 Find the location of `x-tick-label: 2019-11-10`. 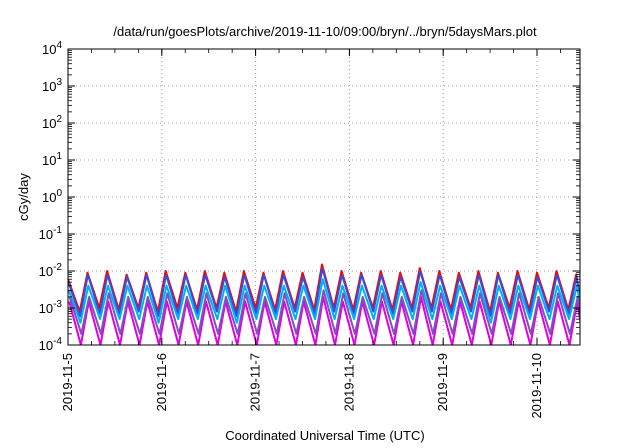

x-tick-label: 2019-11-10 is located at coordinates (536, 386).